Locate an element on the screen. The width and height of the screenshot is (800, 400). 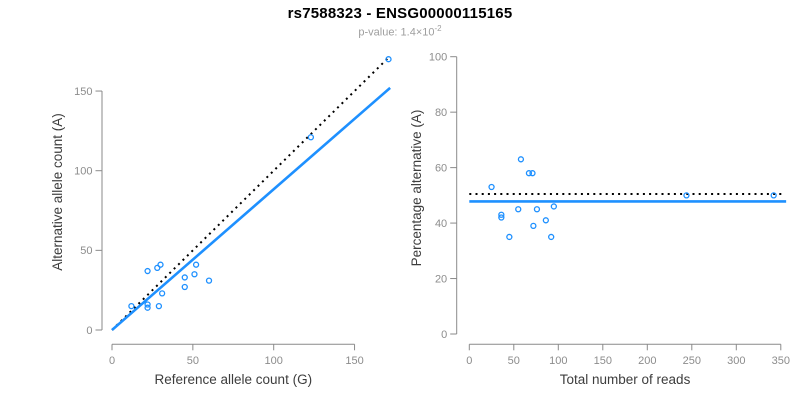
x-tick-label: 250 is located at coordinates (692, 361).